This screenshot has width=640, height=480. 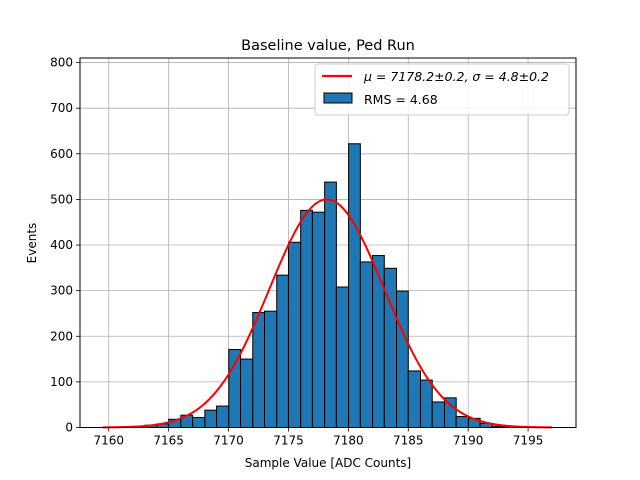 What do you see at coordinates (528, 441) in the screenshot?
I see `x-tick-label: 7195` at bounding box center [528, 441].